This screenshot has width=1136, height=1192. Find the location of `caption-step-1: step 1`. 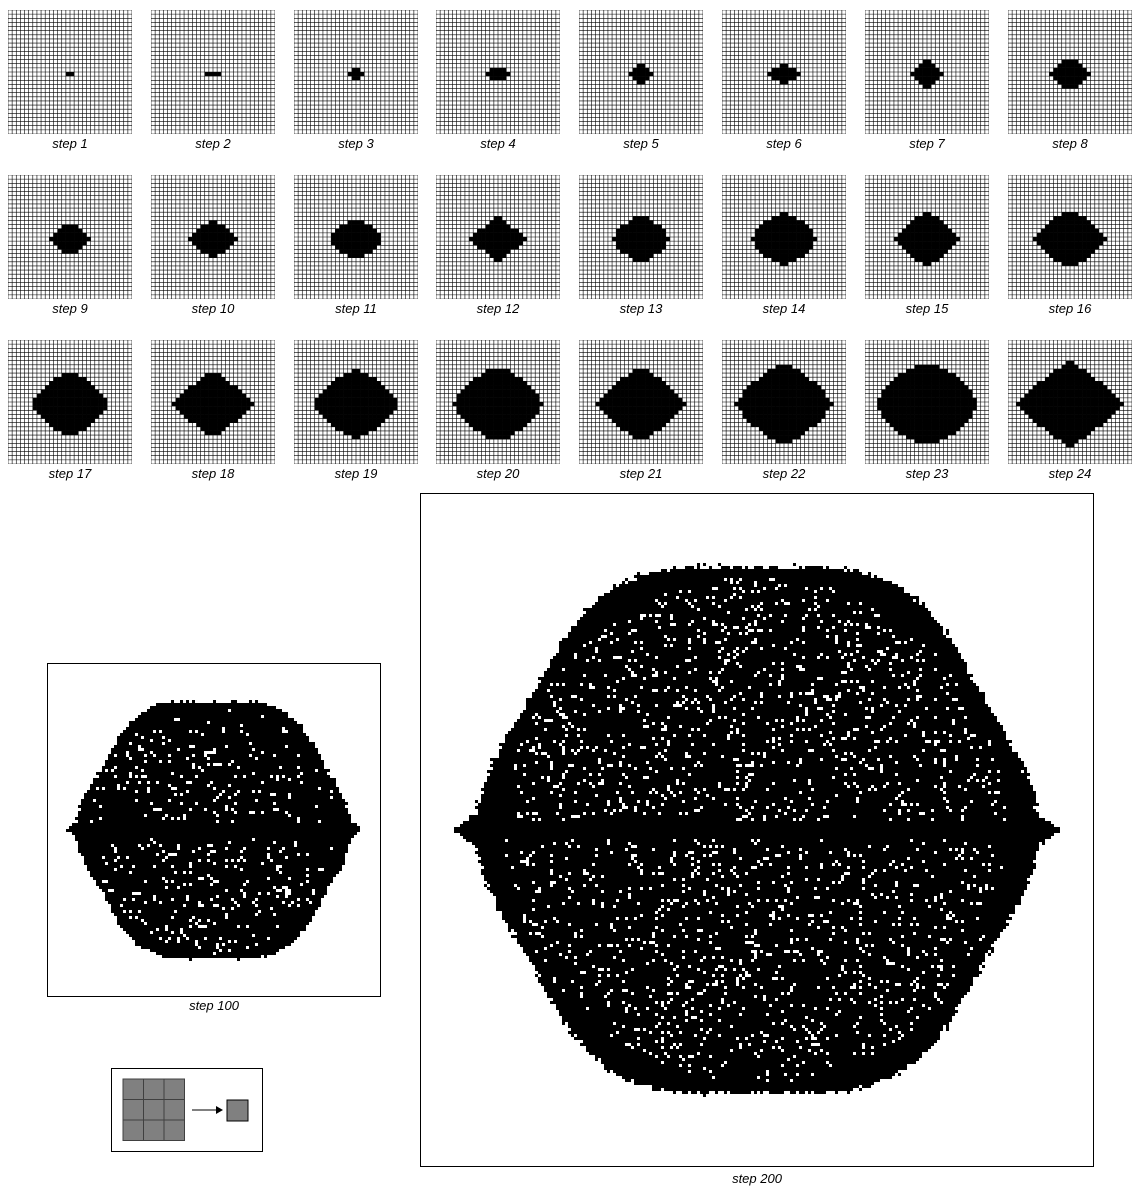

caption-step-1: step 1 is located at coordinates (70, 143).